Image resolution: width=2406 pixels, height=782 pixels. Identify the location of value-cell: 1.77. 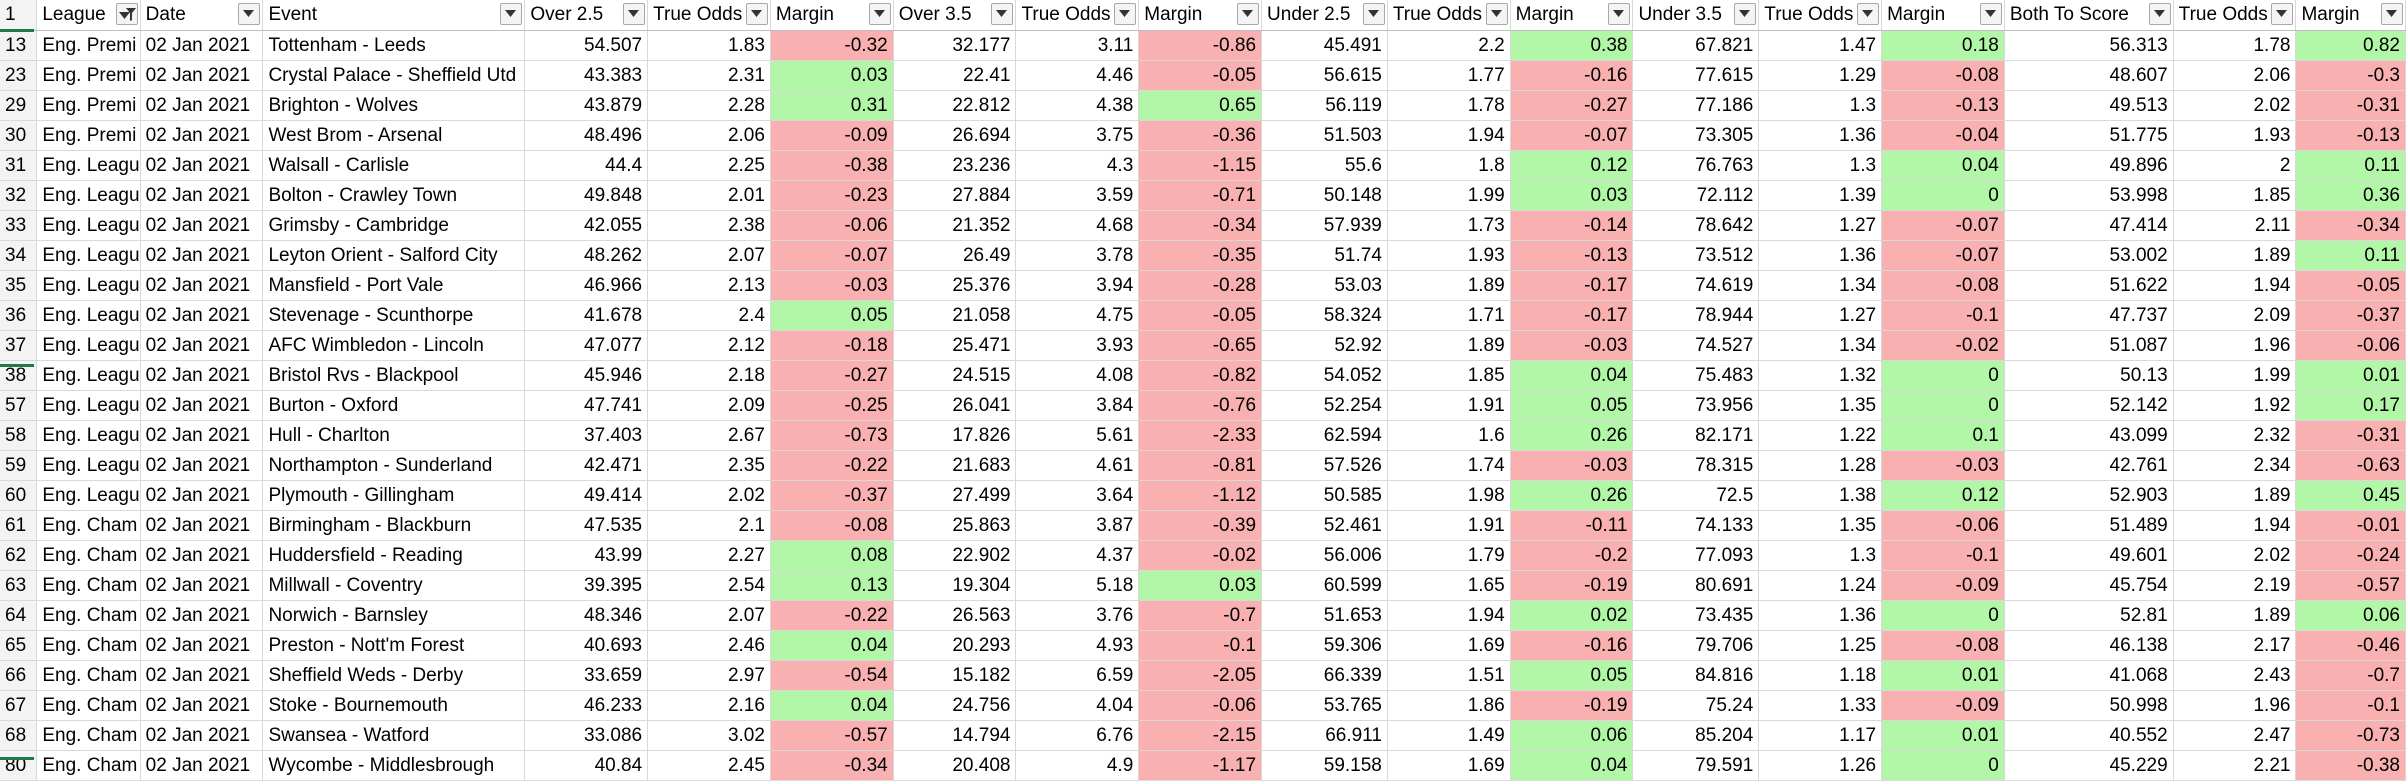
(1449, 75).